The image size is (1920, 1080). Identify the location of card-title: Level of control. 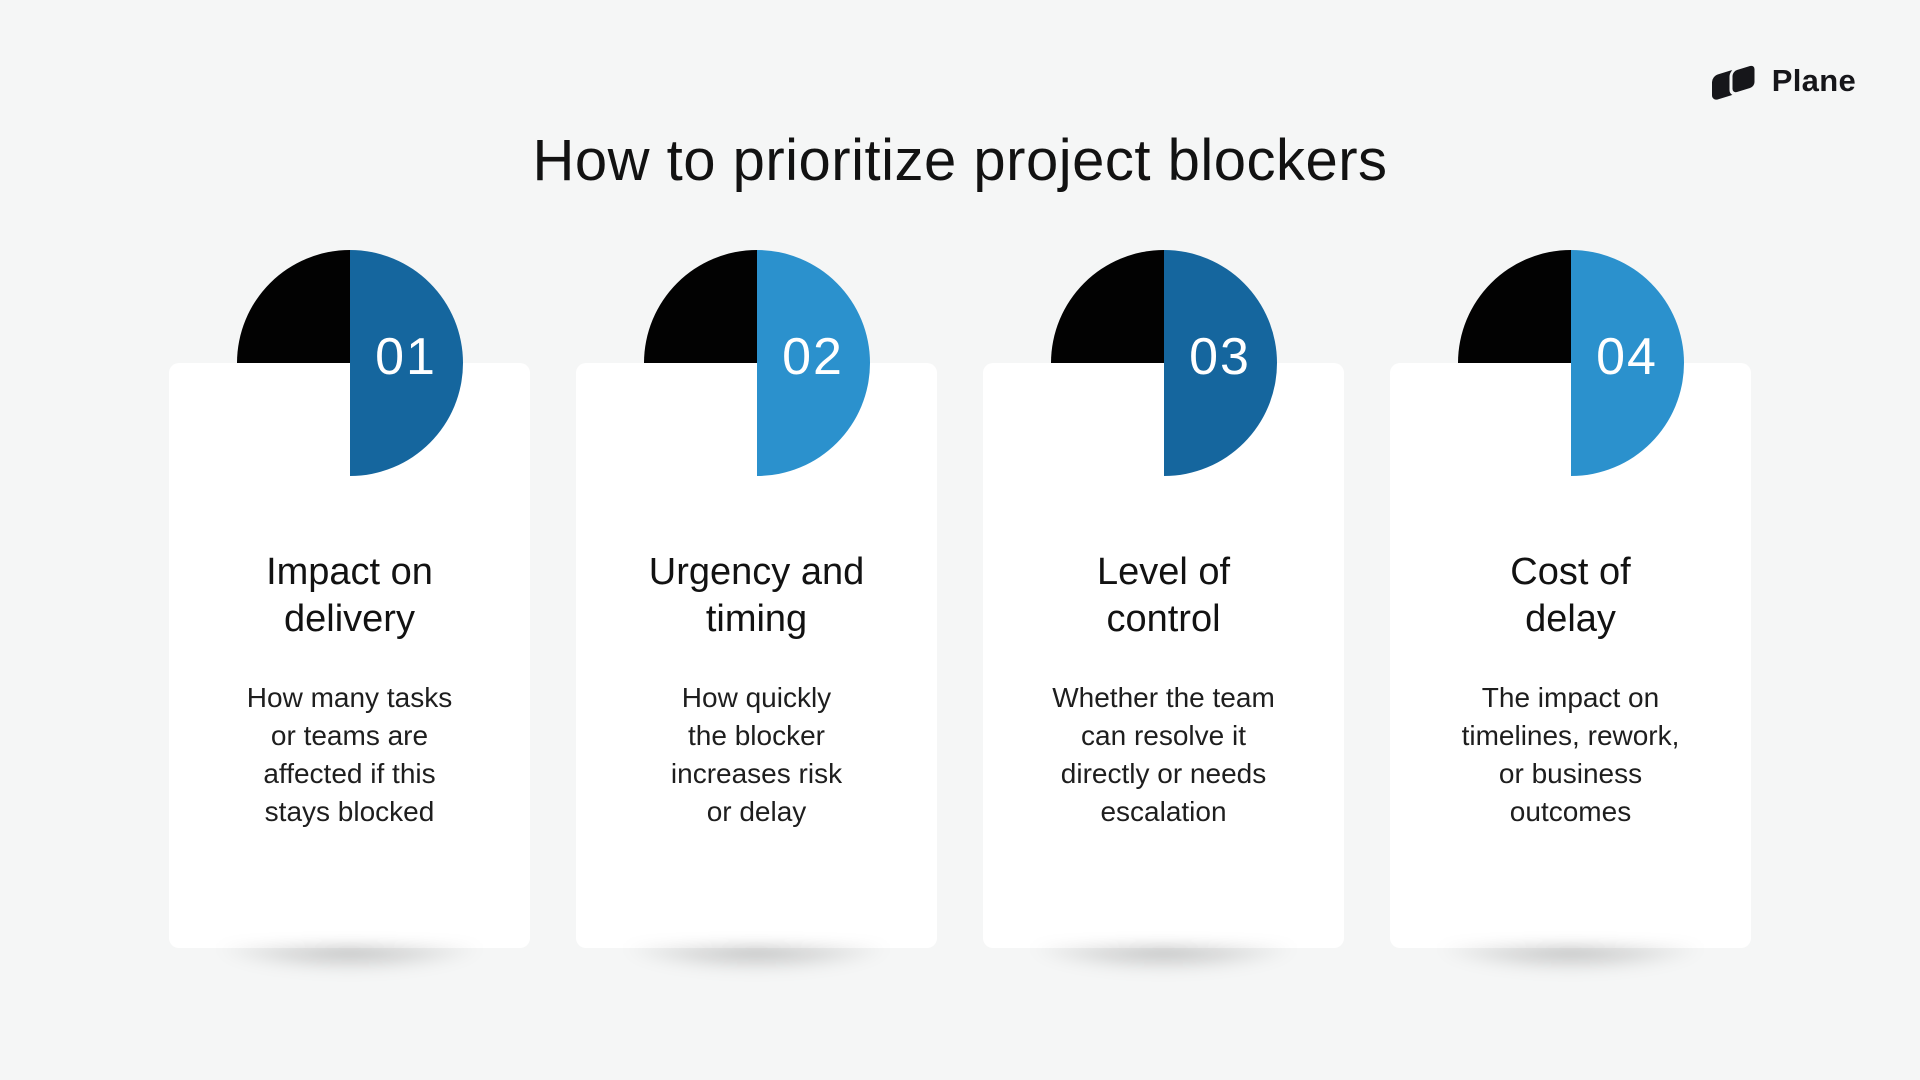
(1163, 595).